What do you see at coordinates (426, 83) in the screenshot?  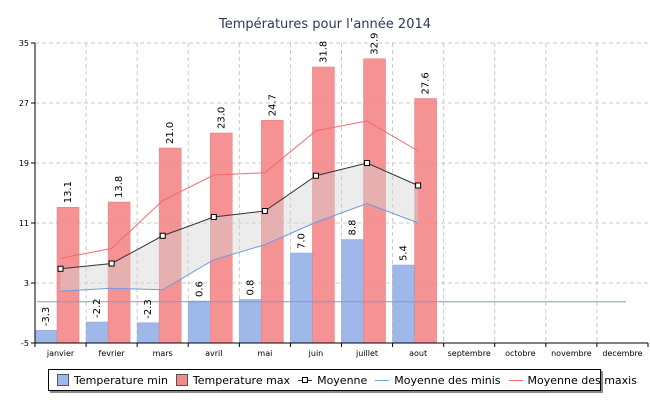 I see `data-label-temperature-max: 27.6` at bounding box center [426, 83].